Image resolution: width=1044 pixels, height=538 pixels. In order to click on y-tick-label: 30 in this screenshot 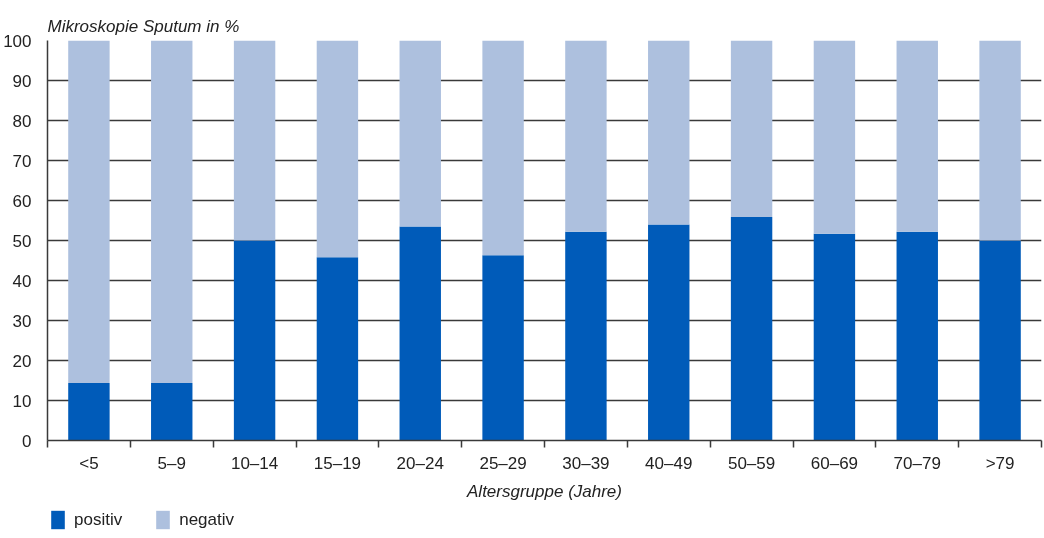, I will do `click(22, 321)`.